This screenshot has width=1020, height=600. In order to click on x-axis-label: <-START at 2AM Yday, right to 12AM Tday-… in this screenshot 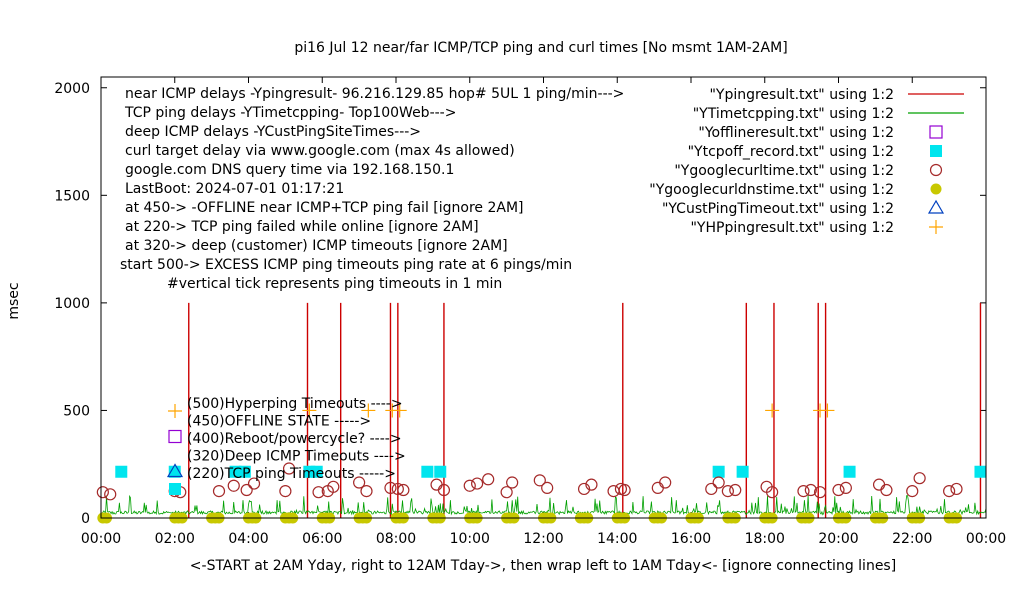, I will do `click(543, 566)`.